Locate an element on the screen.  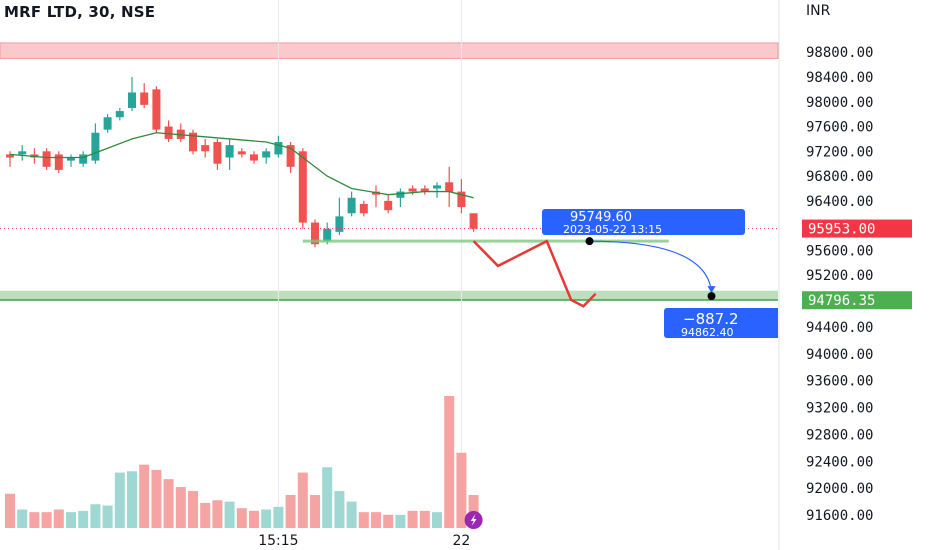
measure-start-label is located at coordinates (643, 222).